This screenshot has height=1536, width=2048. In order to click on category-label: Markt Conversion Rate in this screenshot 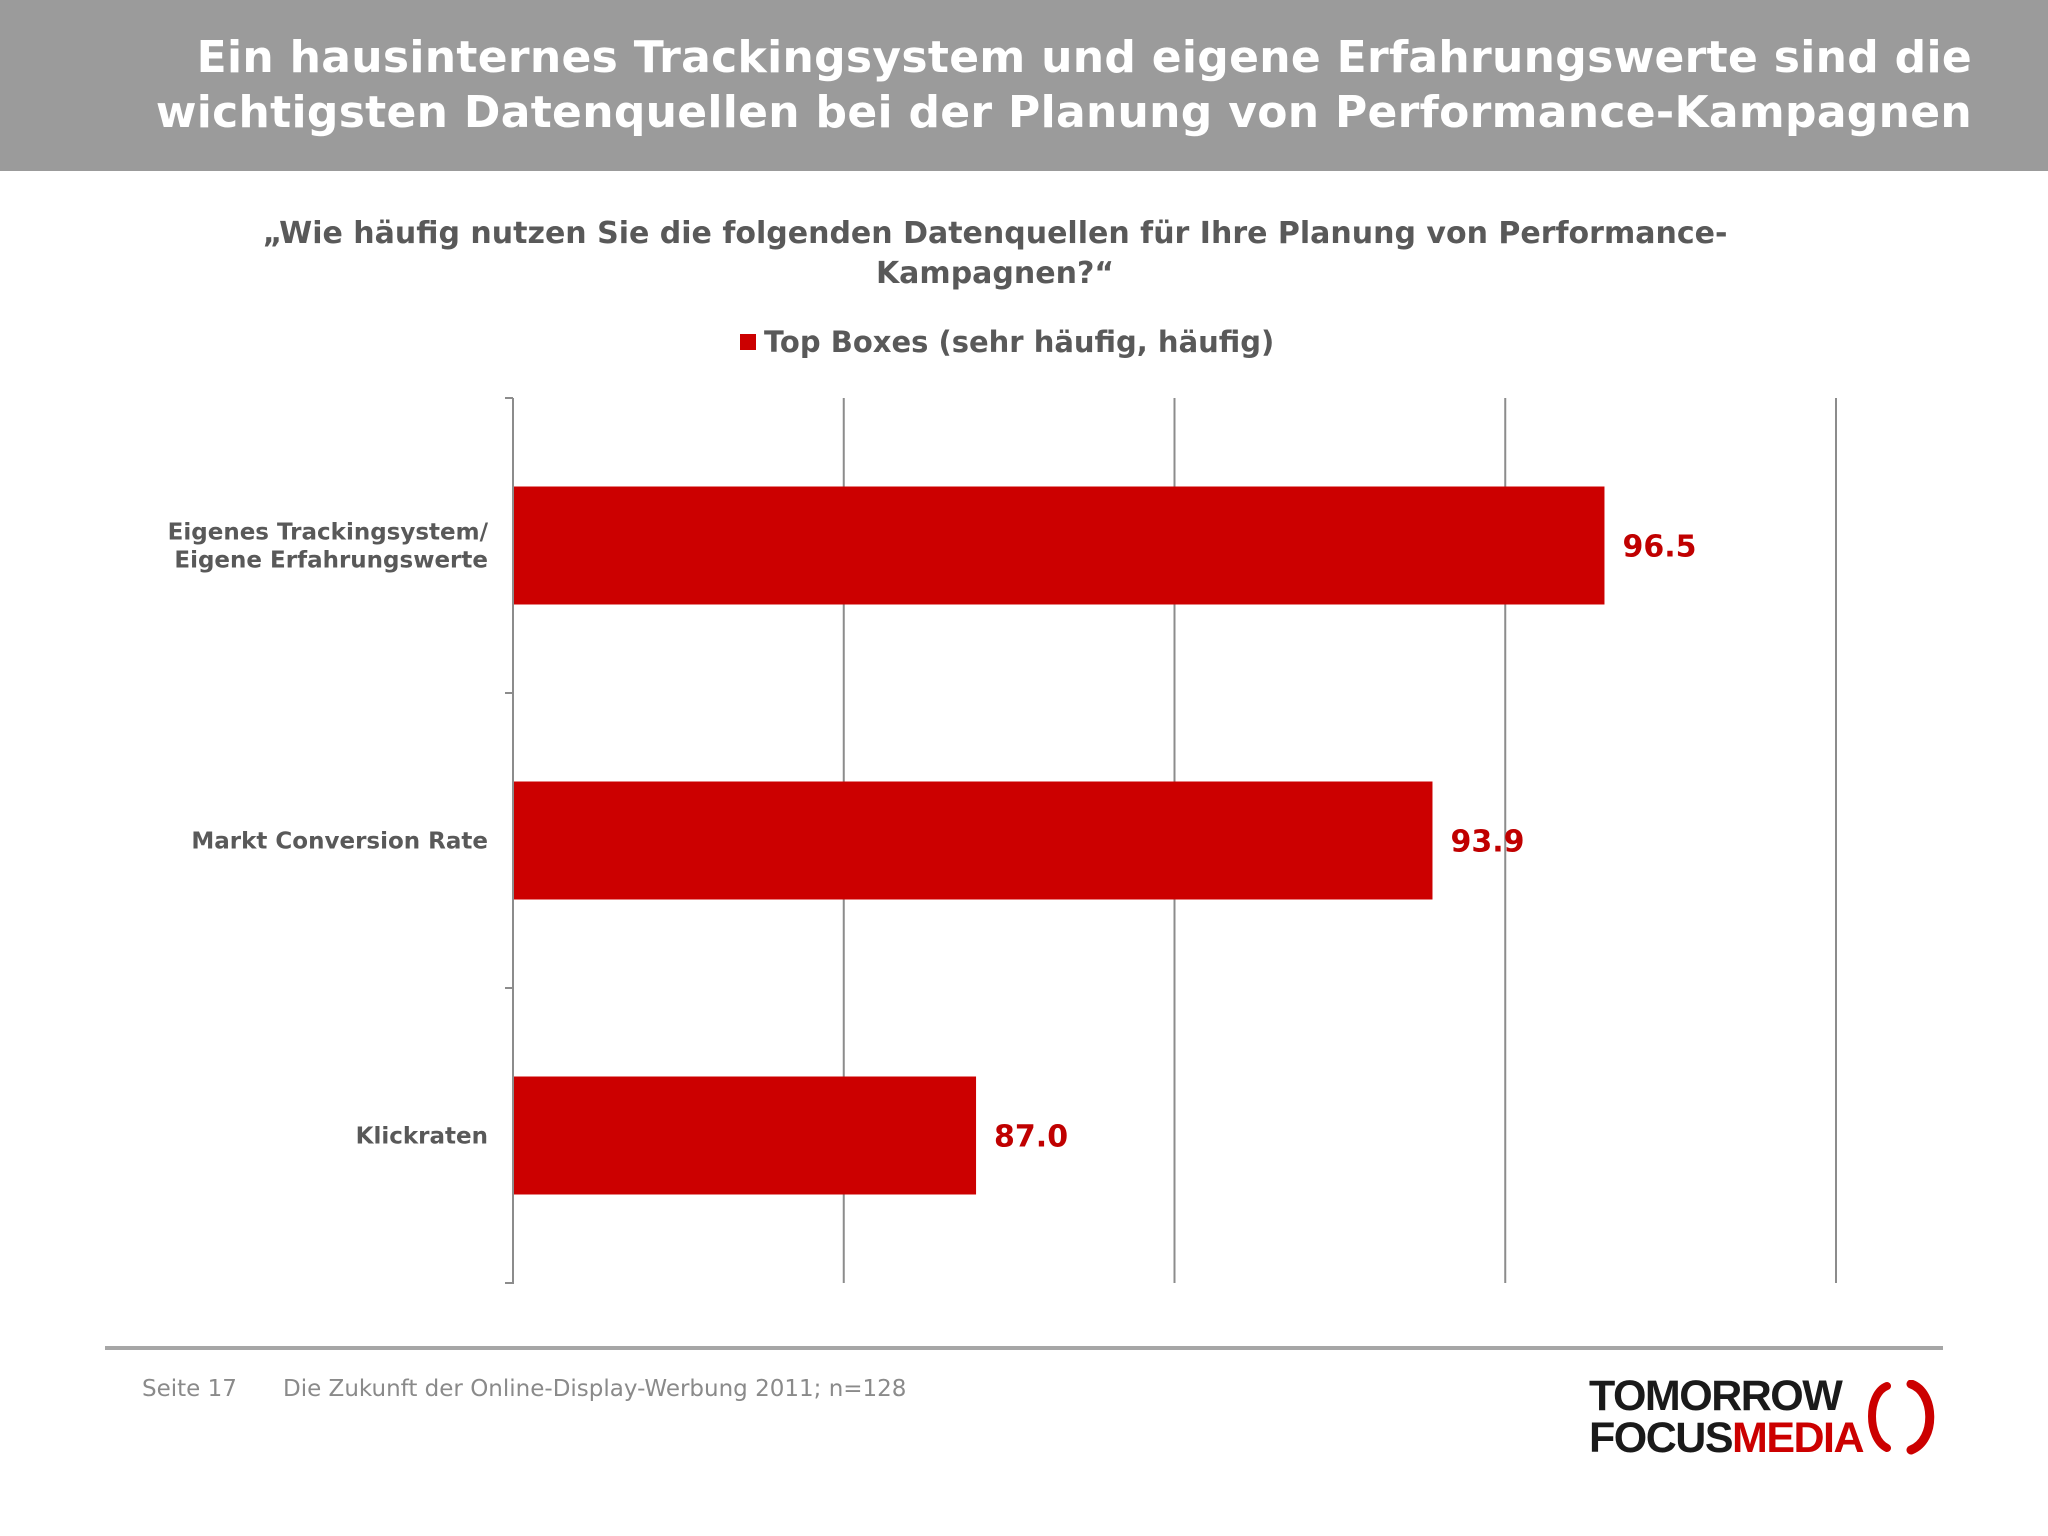, I will do `click(339, 842)`.